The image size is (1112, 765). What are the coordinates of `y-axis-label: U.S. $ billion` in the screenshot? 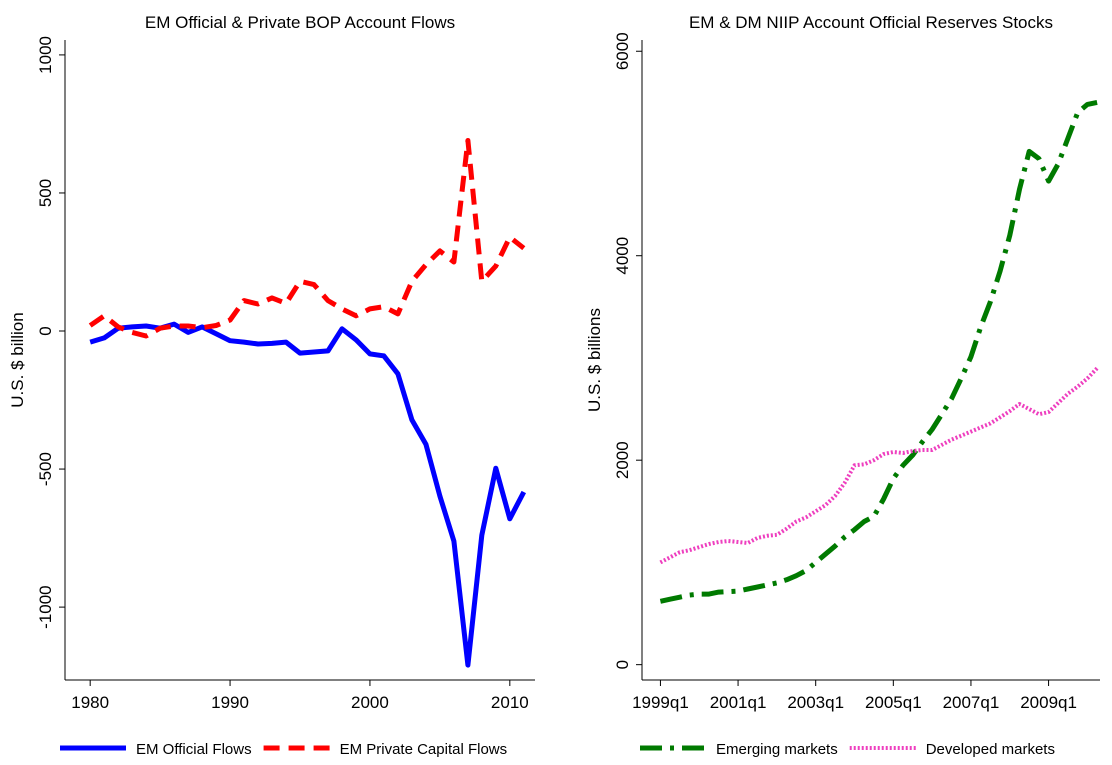 It's located at (17, 359).